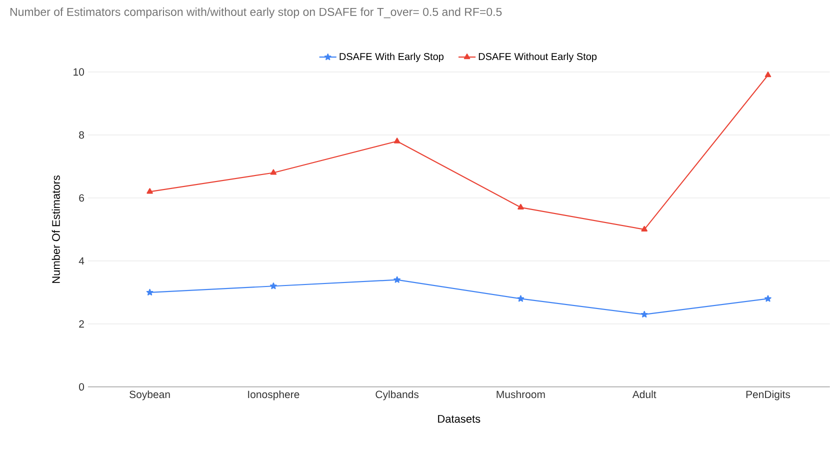 Image resolution: width=830 pixels, height=450 pixels. I want to click on legend-label: DSAFE With Early Stop, so click(392, 57).